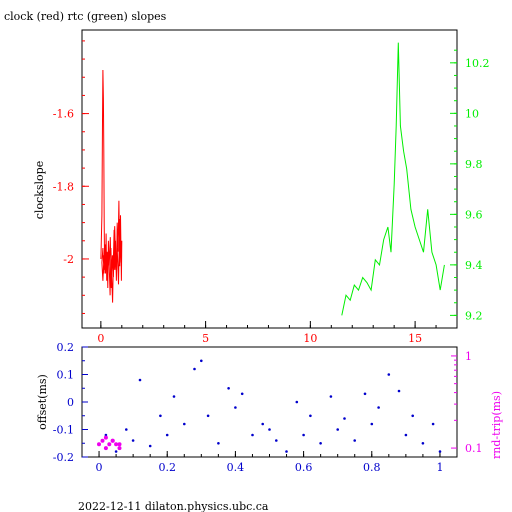 Image resolution: width=512 pixels, height=512 pixels. What do you see at coordinates (372, 467) in the screenshot?
I see `bottom-x-tick-label: 0.8` at bounding box center [372, 467].